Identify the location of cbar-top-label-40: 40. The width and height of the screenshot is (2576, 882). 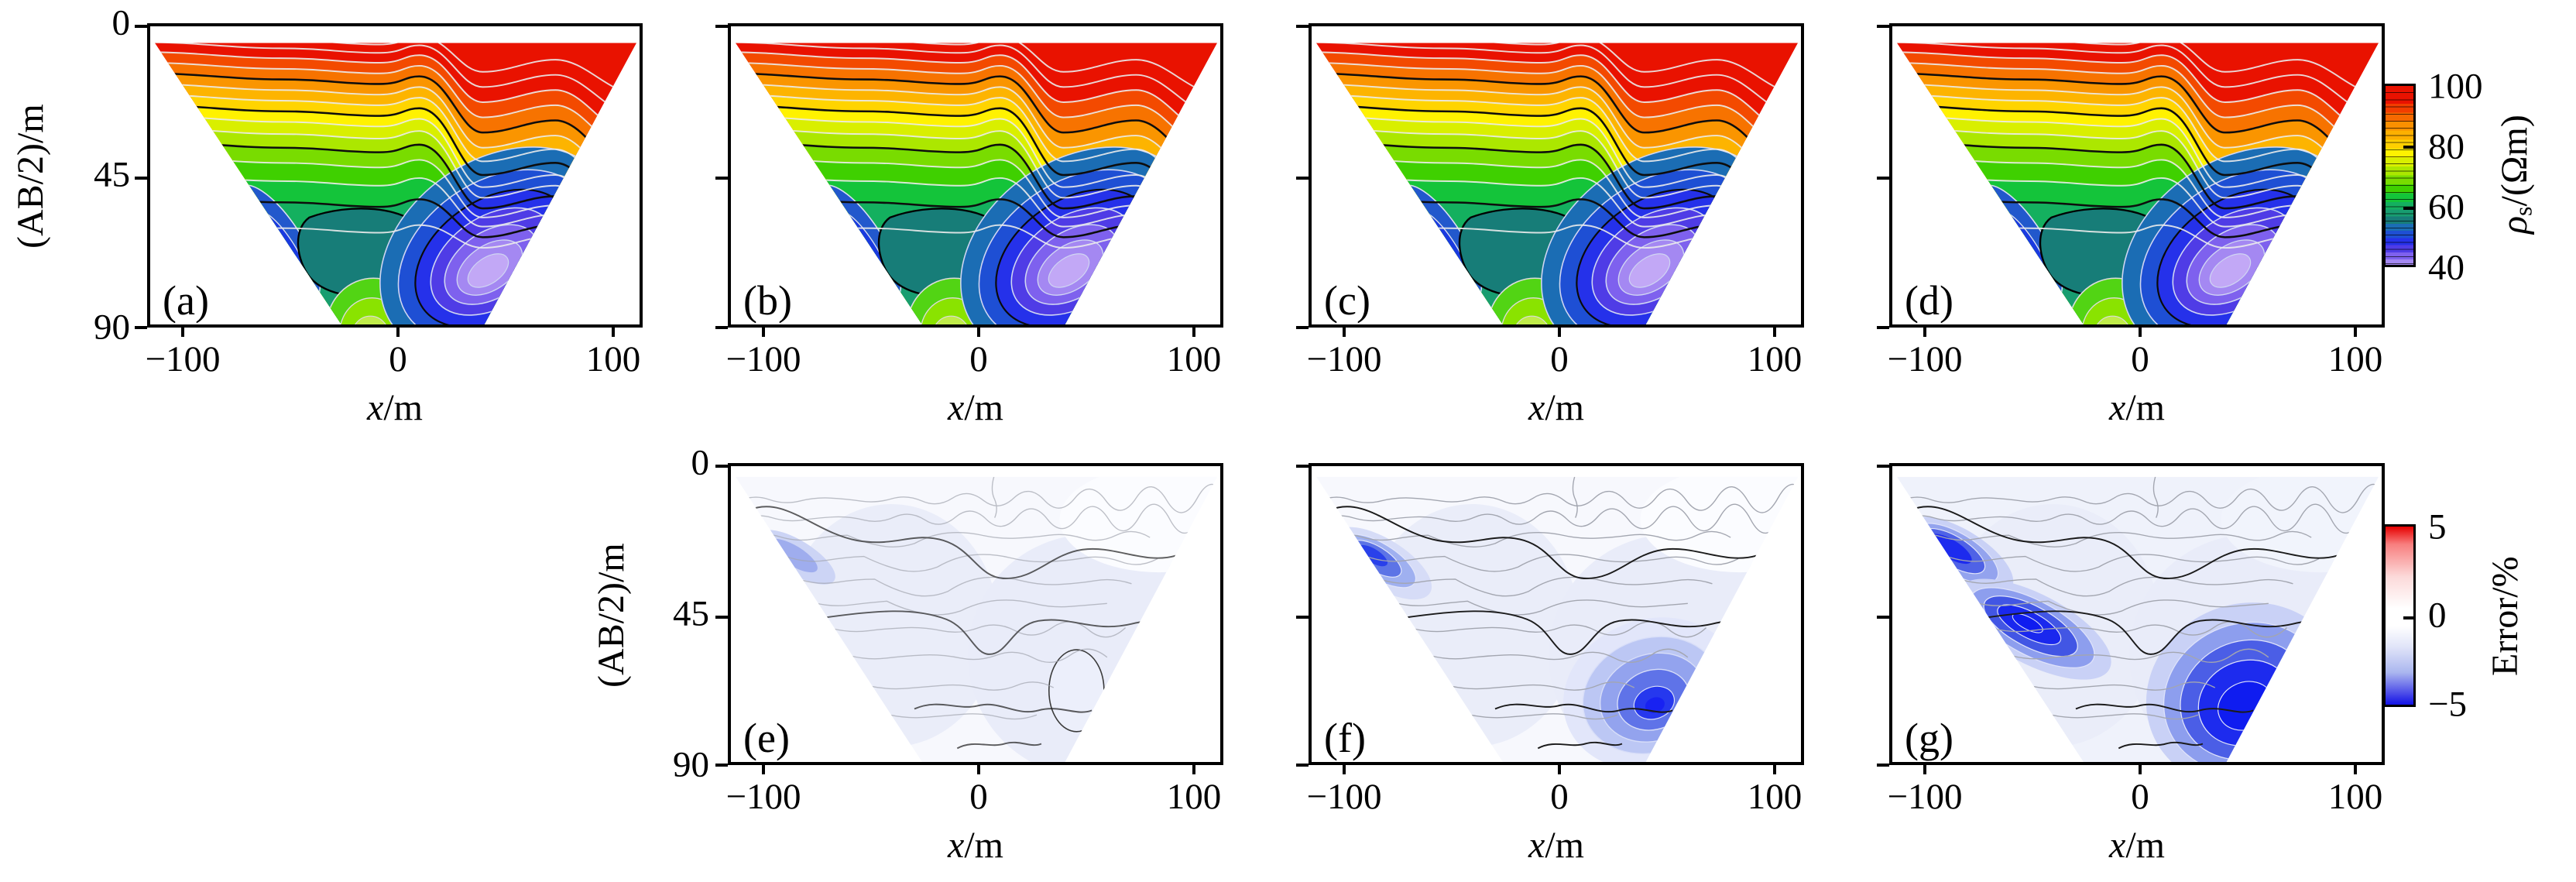
(2446, 267).